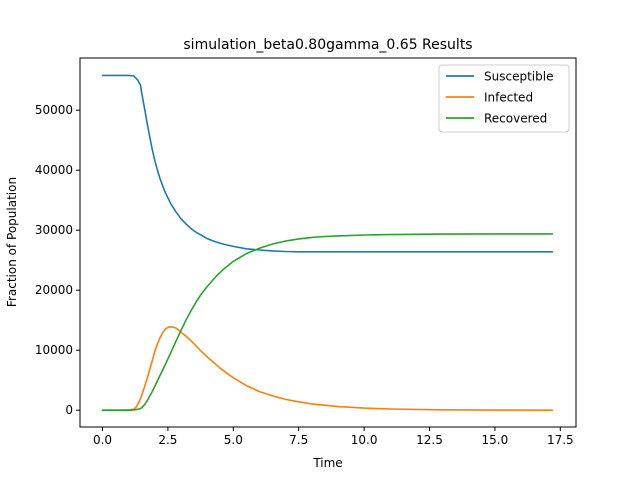 This screenshot has height=480, width=640. What do you see at coordinates (364, 440) in the screenshot?
I see `x-tick-label: 10.0` at bounding box center [364, 440].